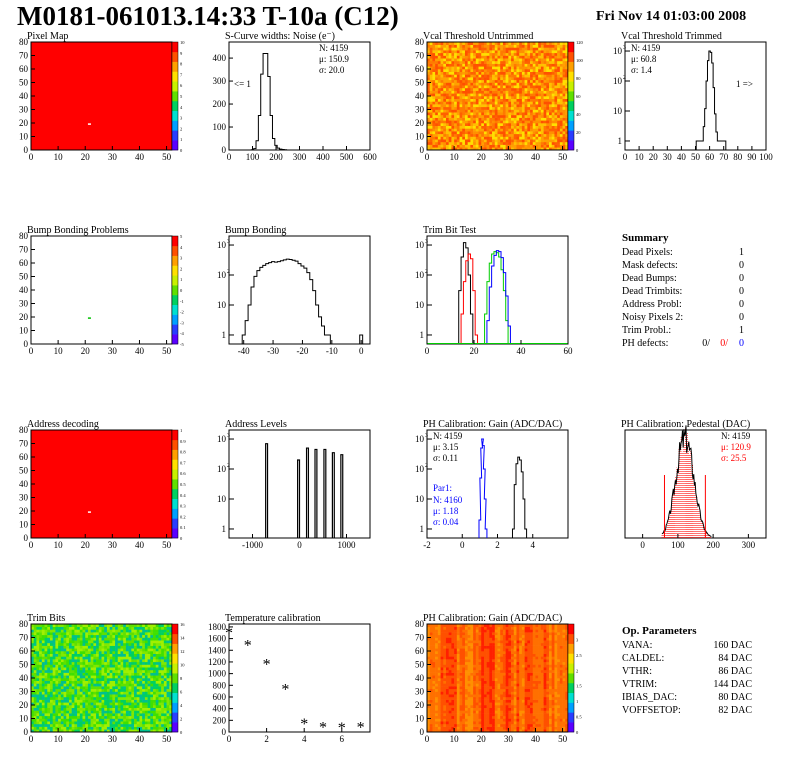 This screenshot has width=796, height=772. What do you see at coordinates (24, 96) in the screenshot?
I see `y-tick-label: 40` at bounding box center [24, 96].